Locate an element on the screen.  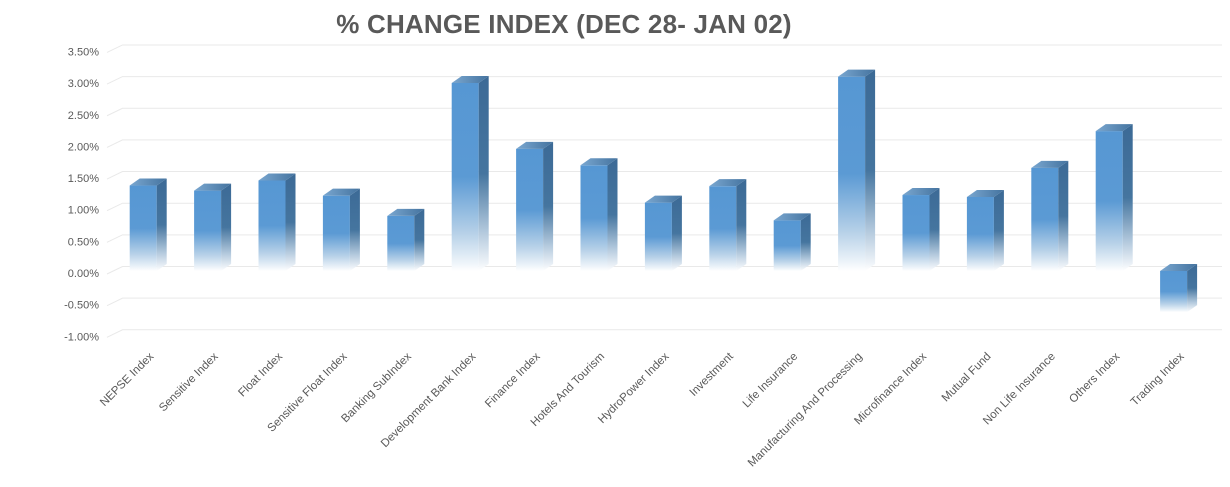
x-category-label-finance-index: Finance Index is located at coordinates (513, 380).